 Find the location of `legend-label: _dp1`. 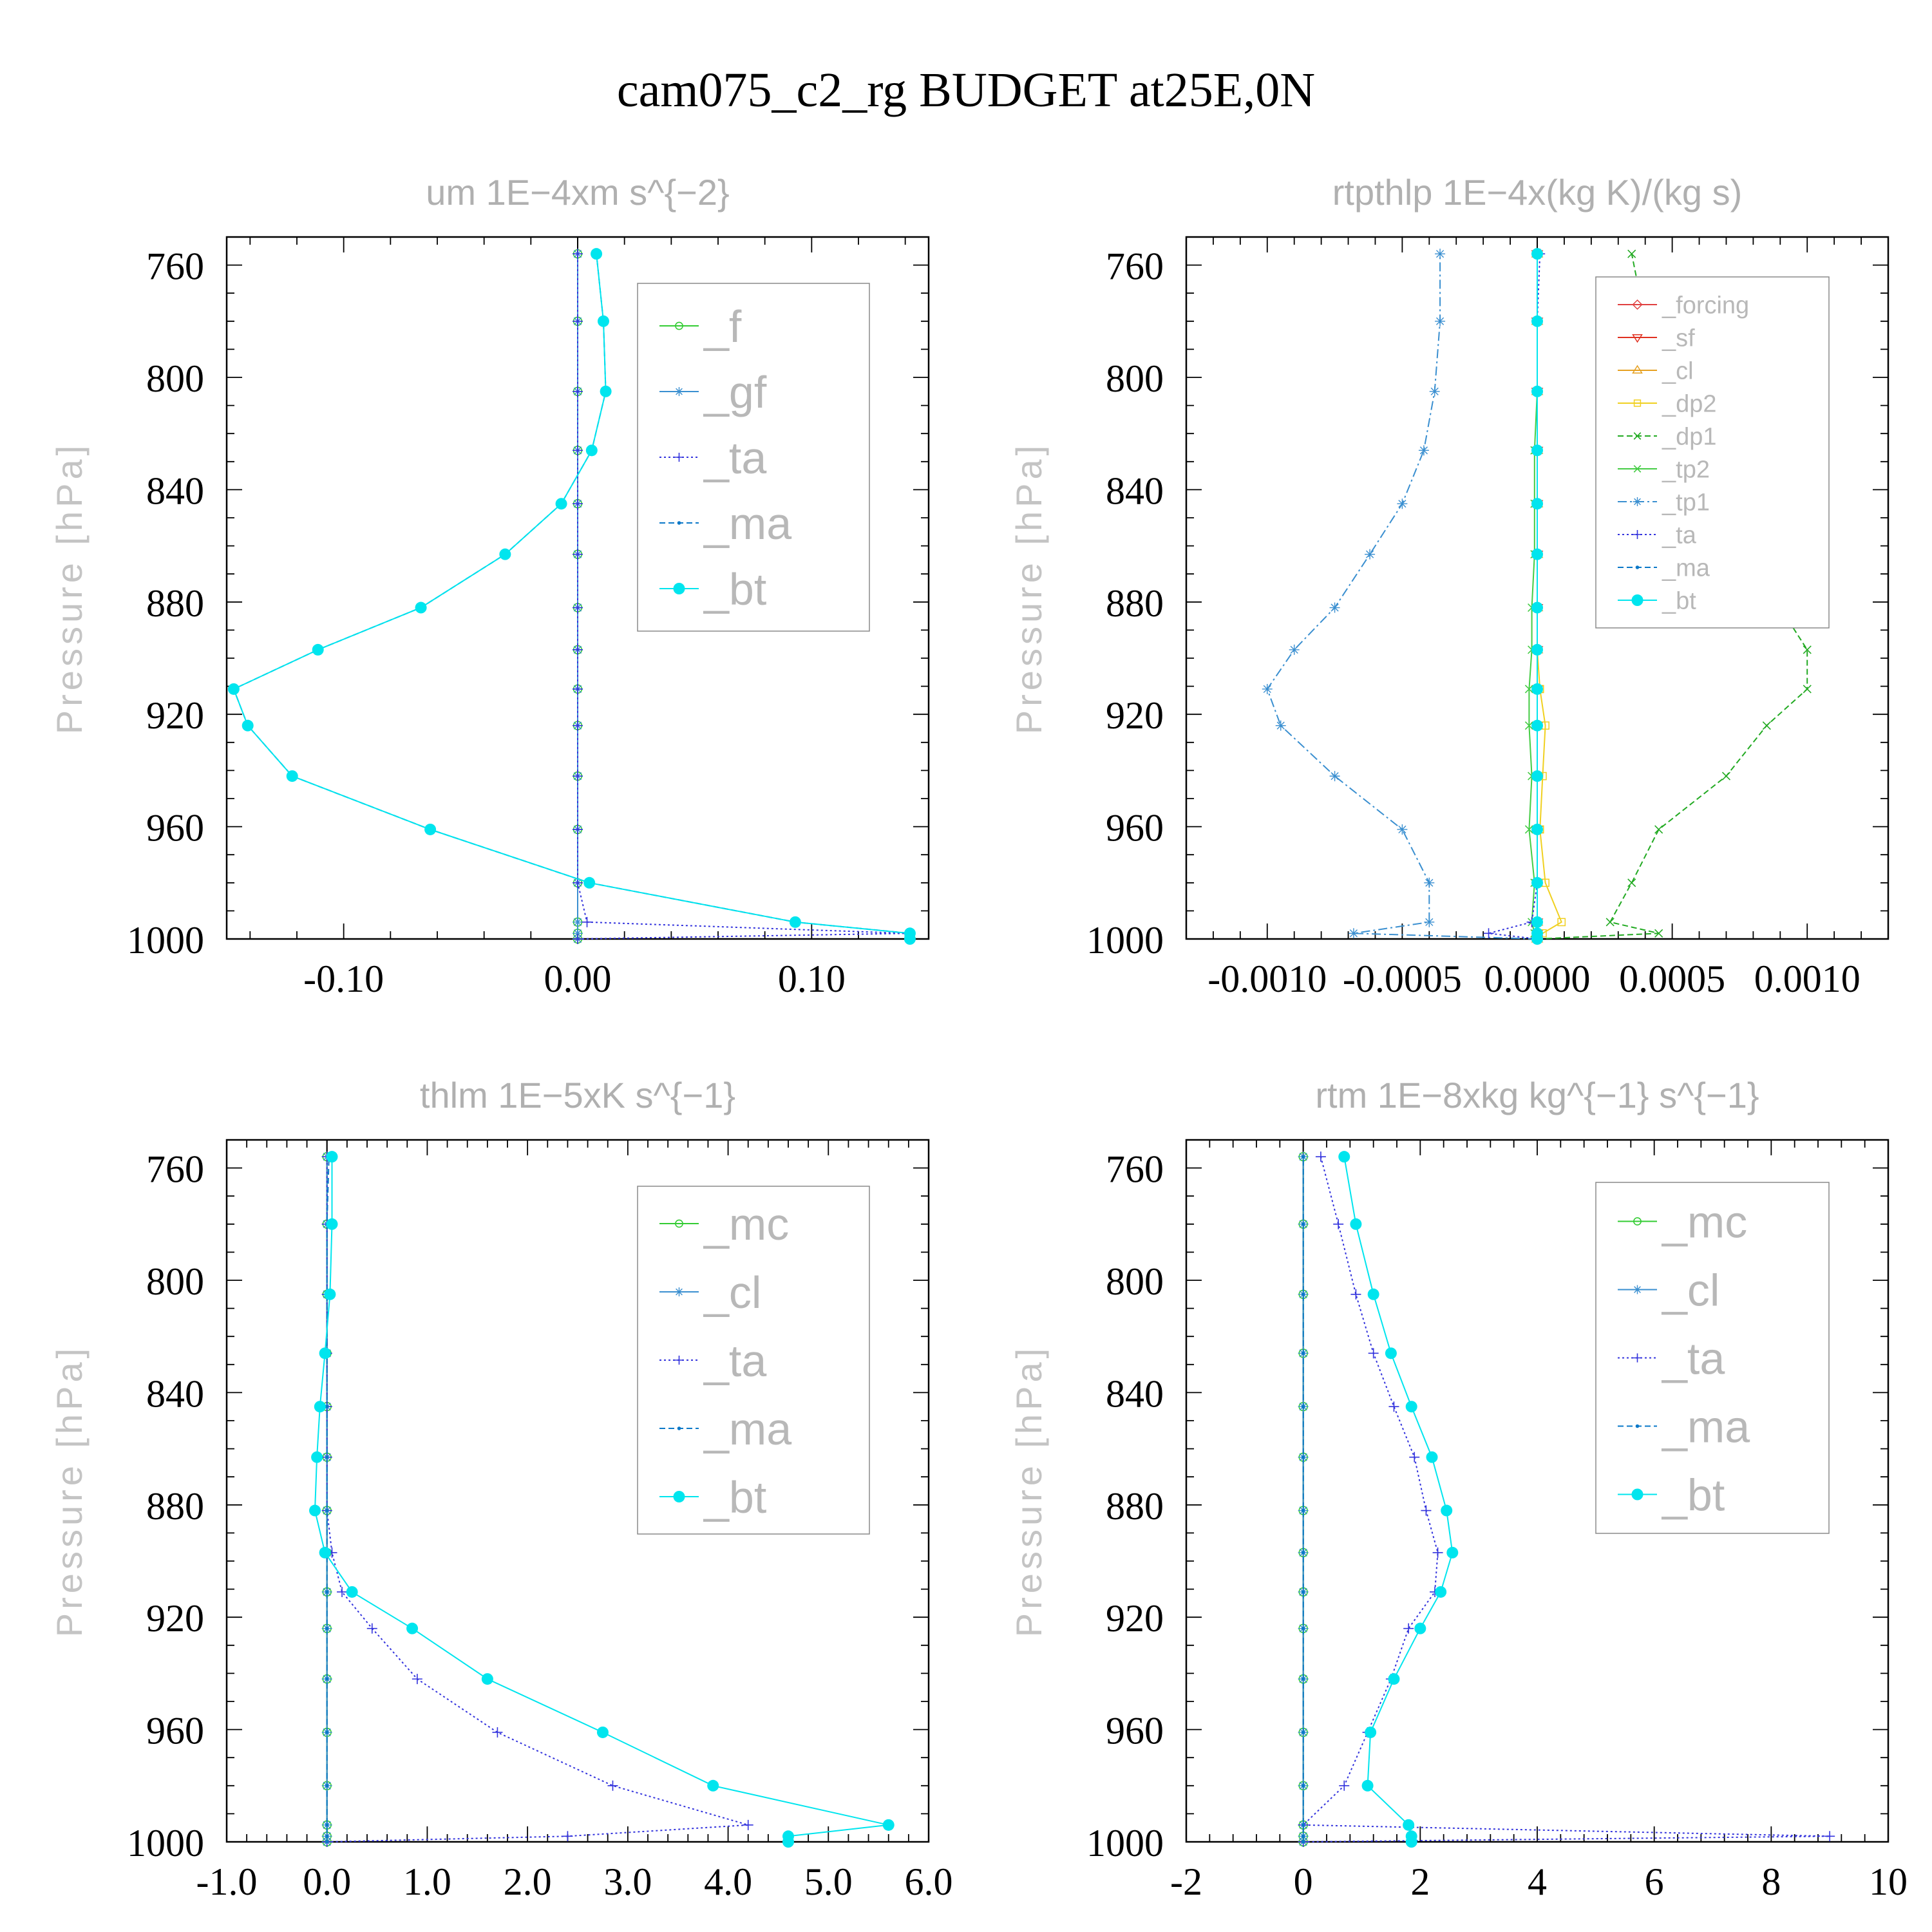

legend-label: _dp1 is located at coordinates (1690, 437).